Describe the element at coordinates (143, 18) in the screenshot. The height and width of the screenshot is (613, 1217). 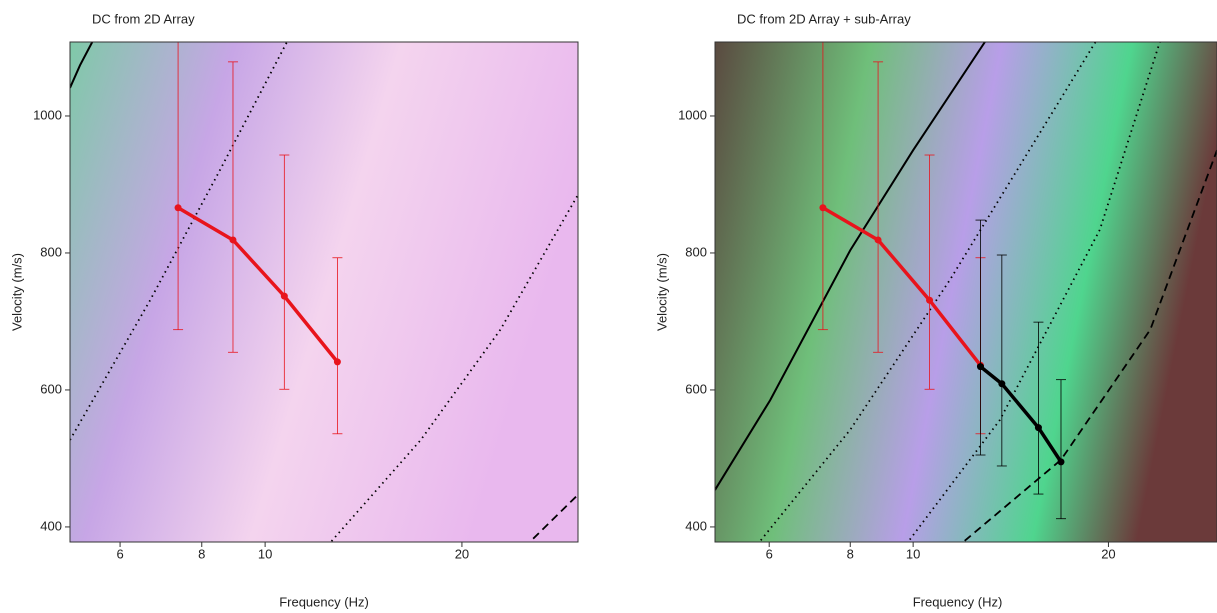
I see `chart-title: DC from 2D Array` at that location.